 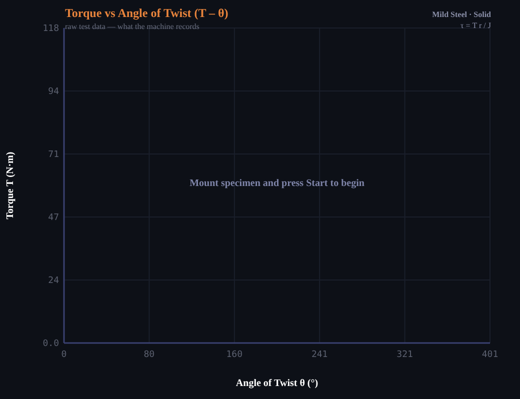 What do you see at coordinates (475, 25) in the screenshot?
I see `annotation: τ = T r / J` at bounding box center [475, 25].